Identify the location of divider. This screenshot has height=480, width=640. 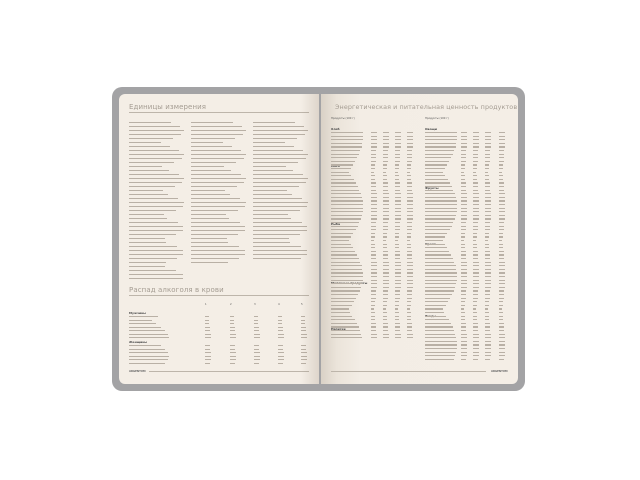
(219, 295).